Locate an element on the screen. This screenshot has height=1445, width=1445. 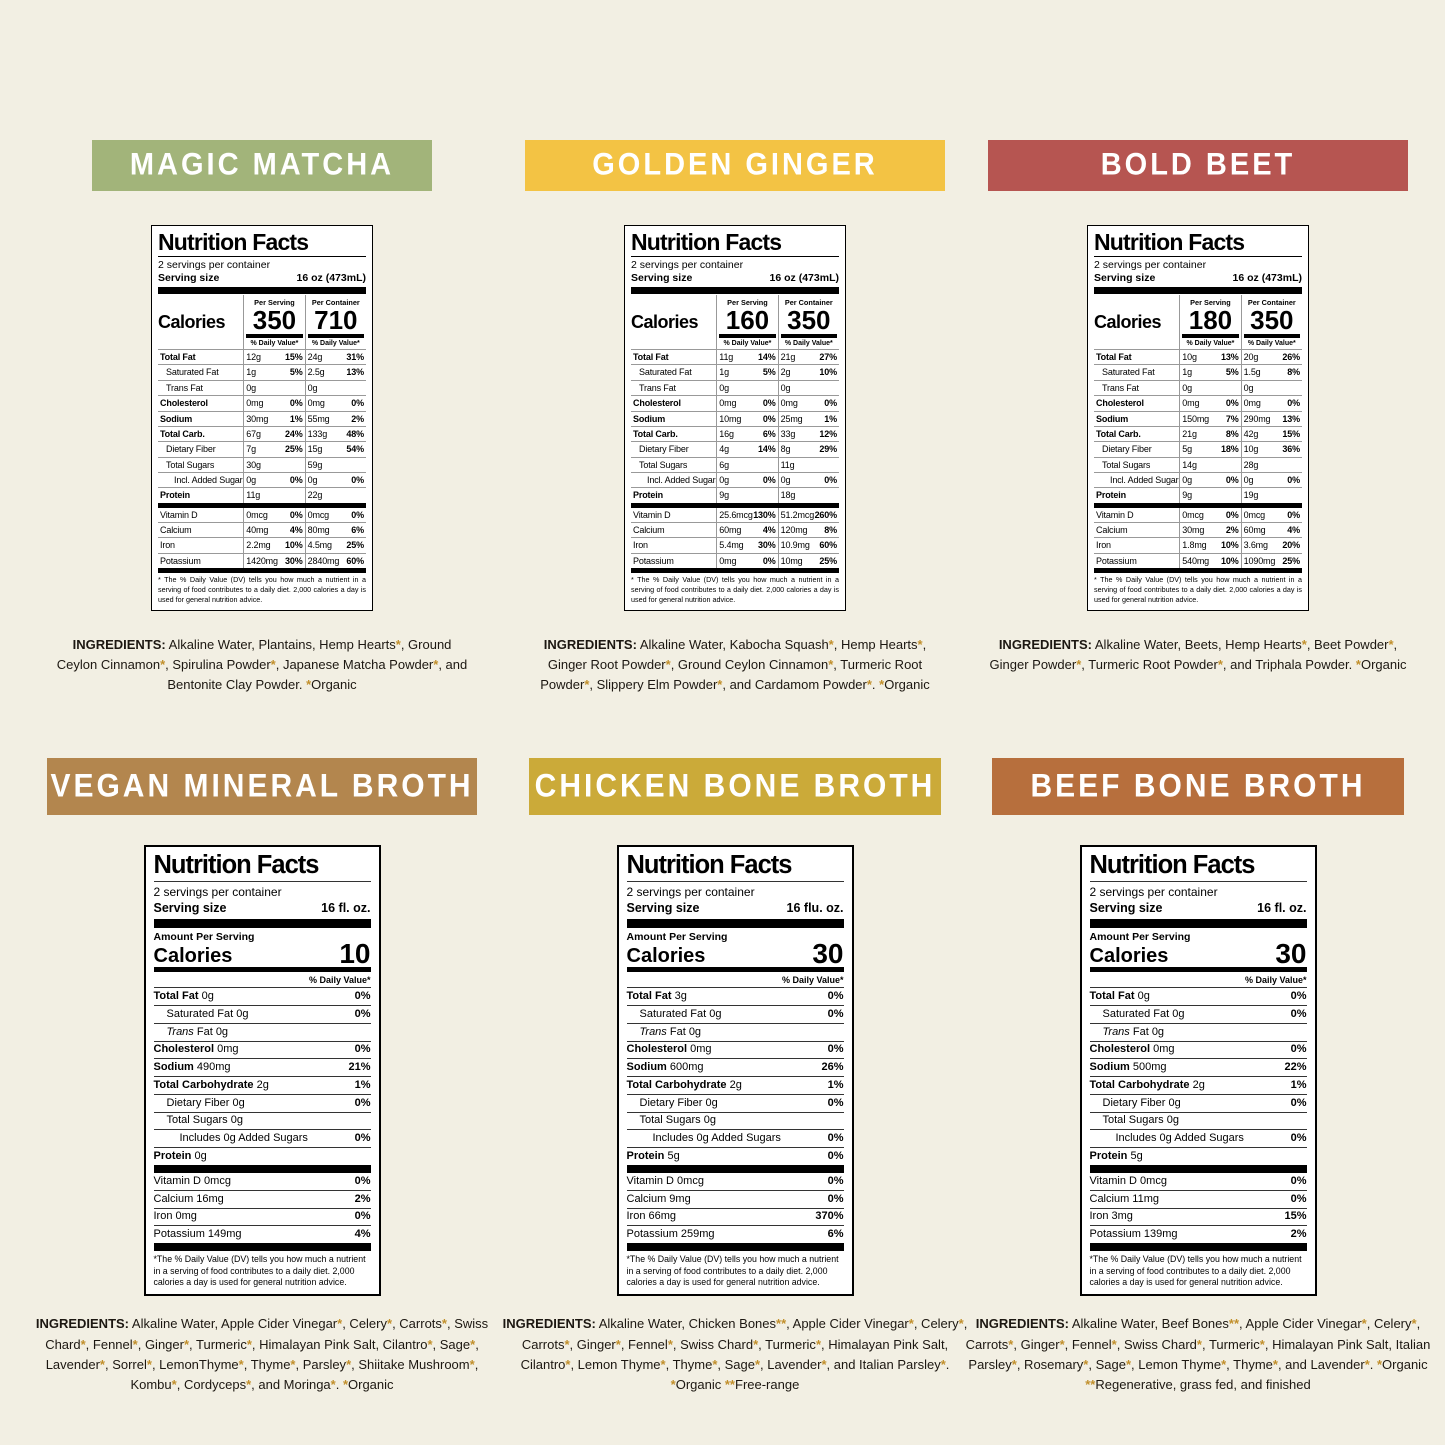
daily-value: 10% is located at coordinates (1230, 545).